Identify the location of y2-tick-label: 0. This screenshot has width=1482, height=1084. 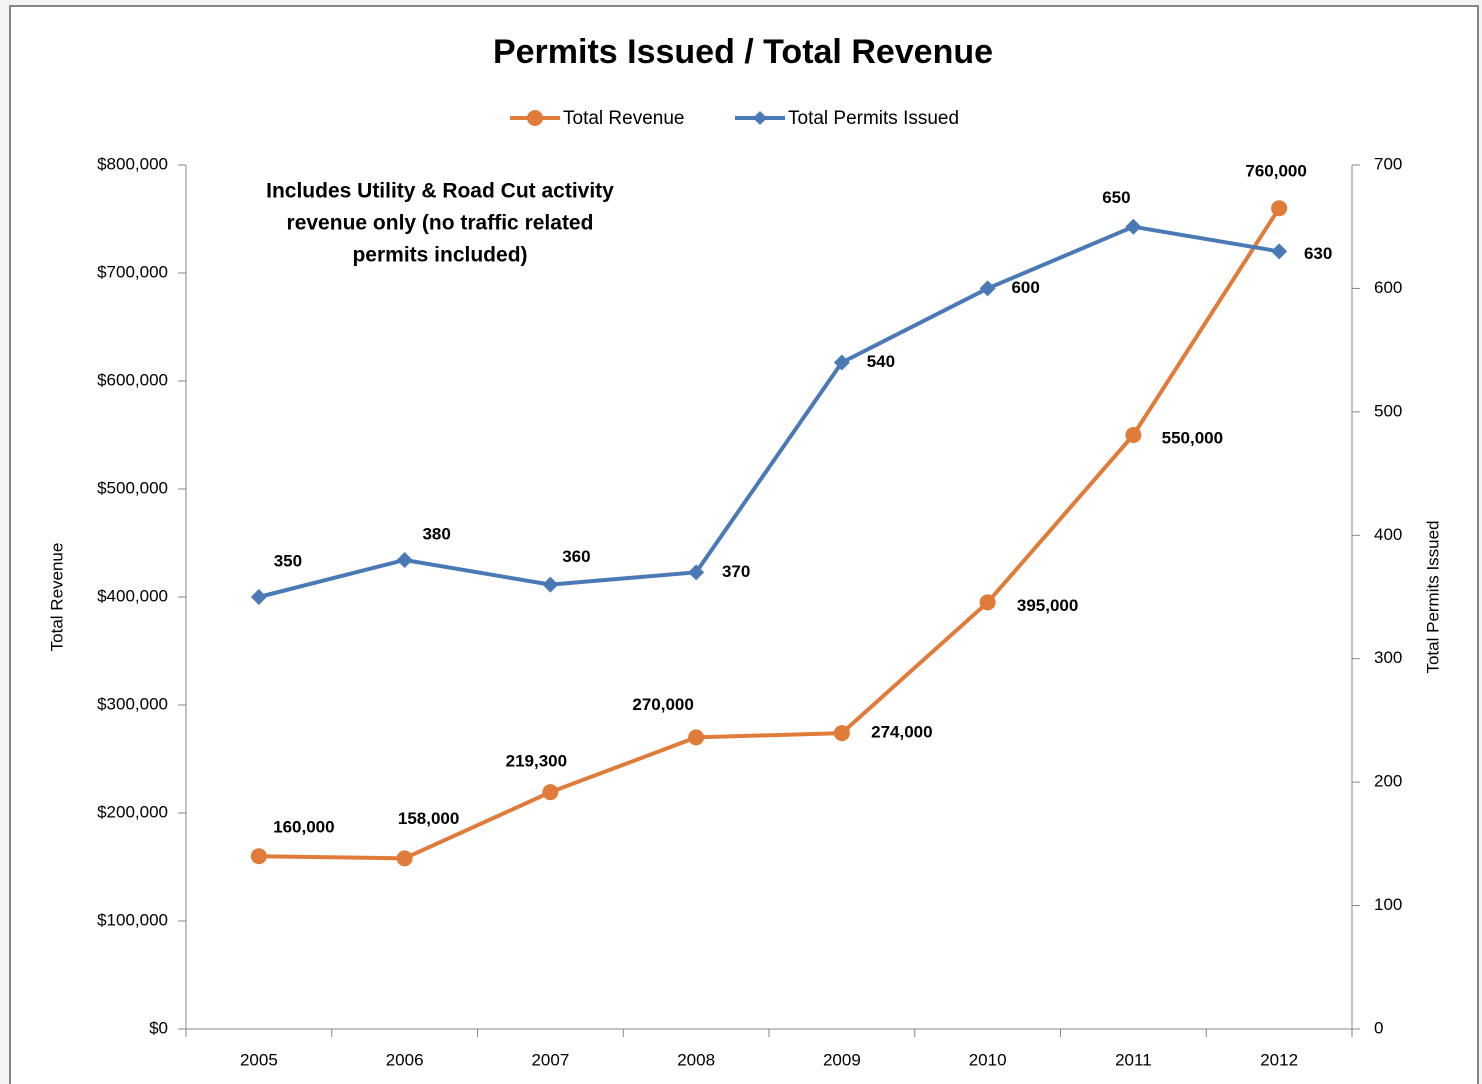
(1378, 1027).